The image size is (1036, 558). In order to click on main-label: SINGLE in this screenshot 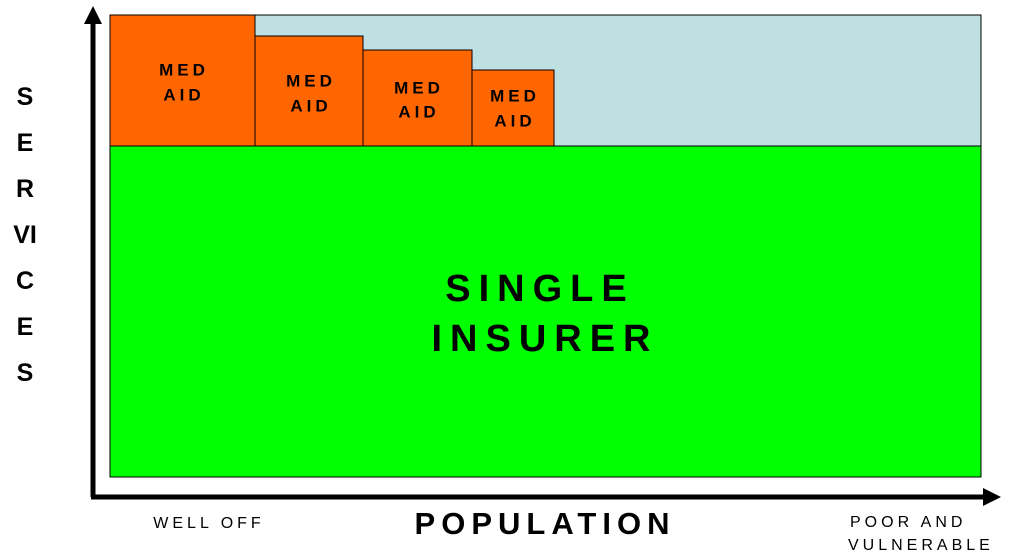, I will do `click(539, 289)`.